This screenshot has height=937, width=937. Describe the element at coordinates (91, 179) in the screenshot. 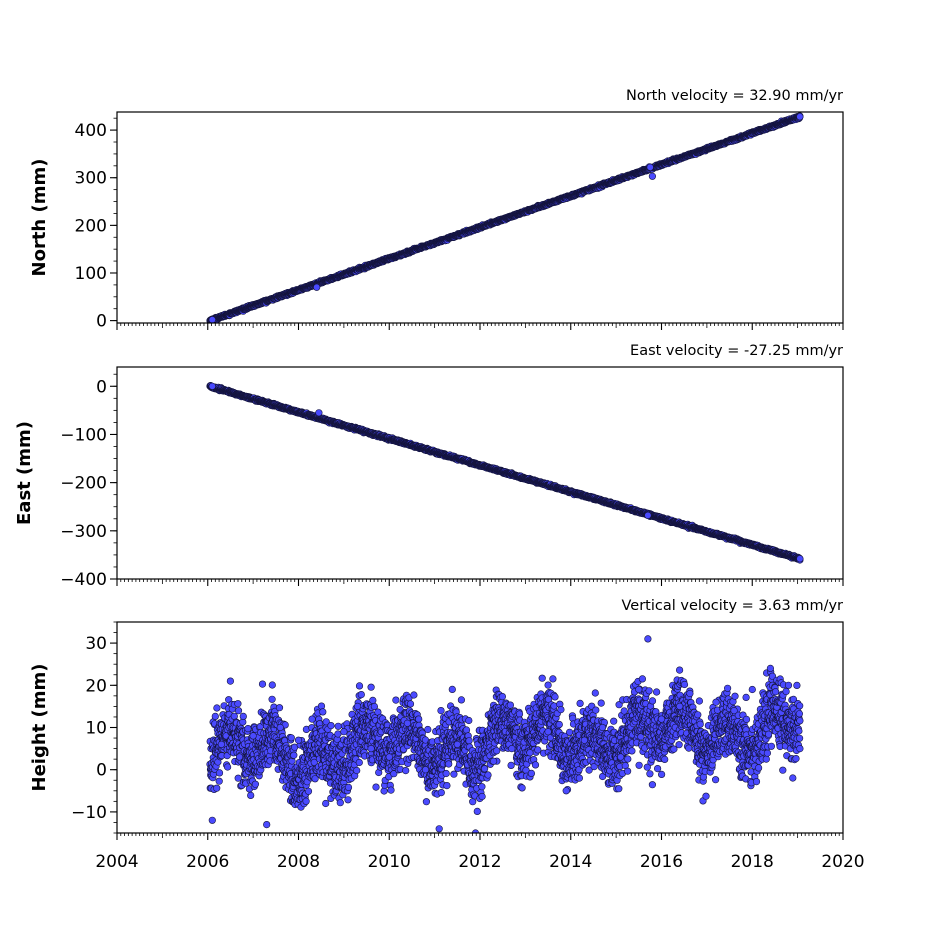

I see `north-y-tick-label: 300` at that location.